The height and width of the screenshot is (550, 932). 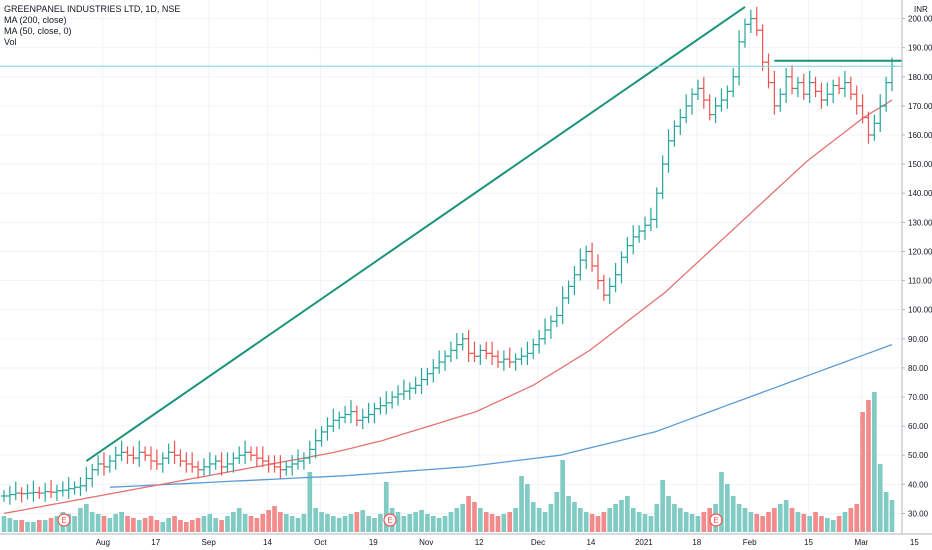 What do you see at coordinates (209, 542) in the screenshot?
I see `x-tick-label: Sep` at bounding box center [209, 542].